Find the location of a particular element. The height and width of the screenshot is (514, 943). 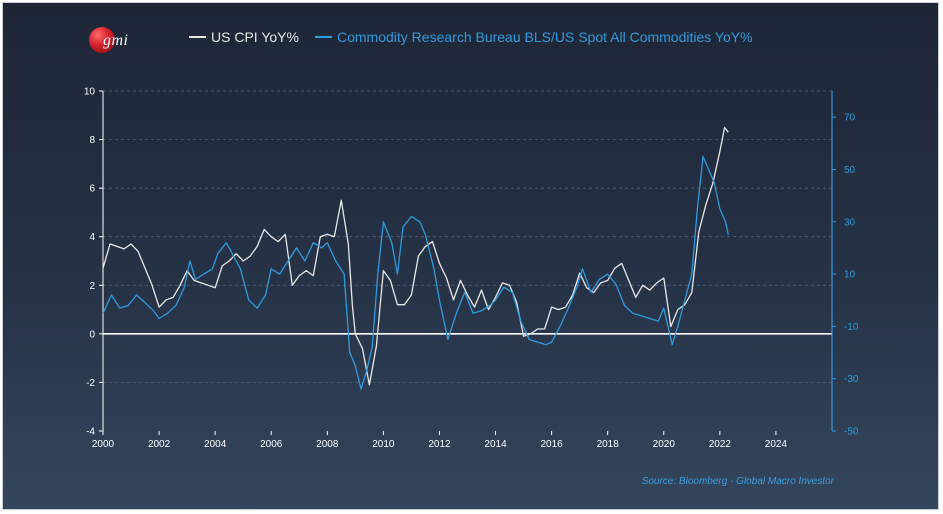

x-tick-label-5: 2010 is located at coordinates (383, 444).